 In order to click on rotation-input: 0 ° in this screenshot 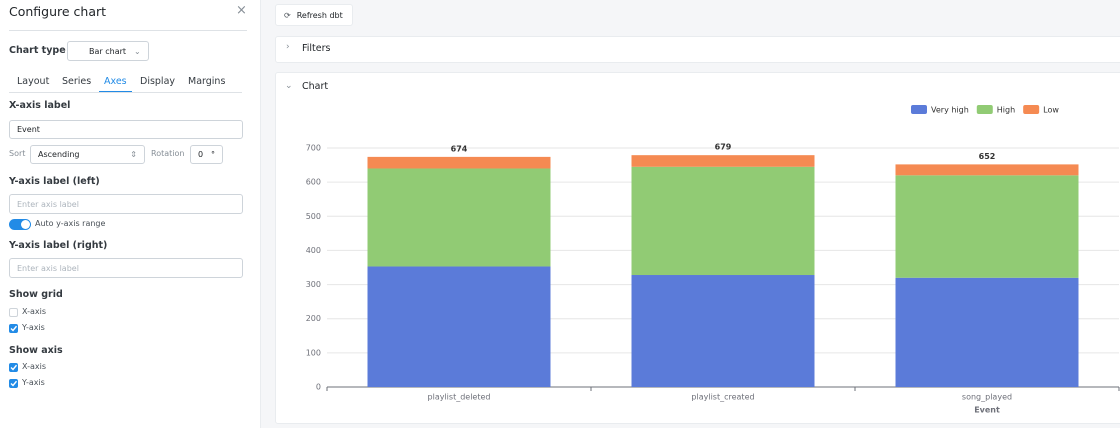, I will do `click(206, 154)`.